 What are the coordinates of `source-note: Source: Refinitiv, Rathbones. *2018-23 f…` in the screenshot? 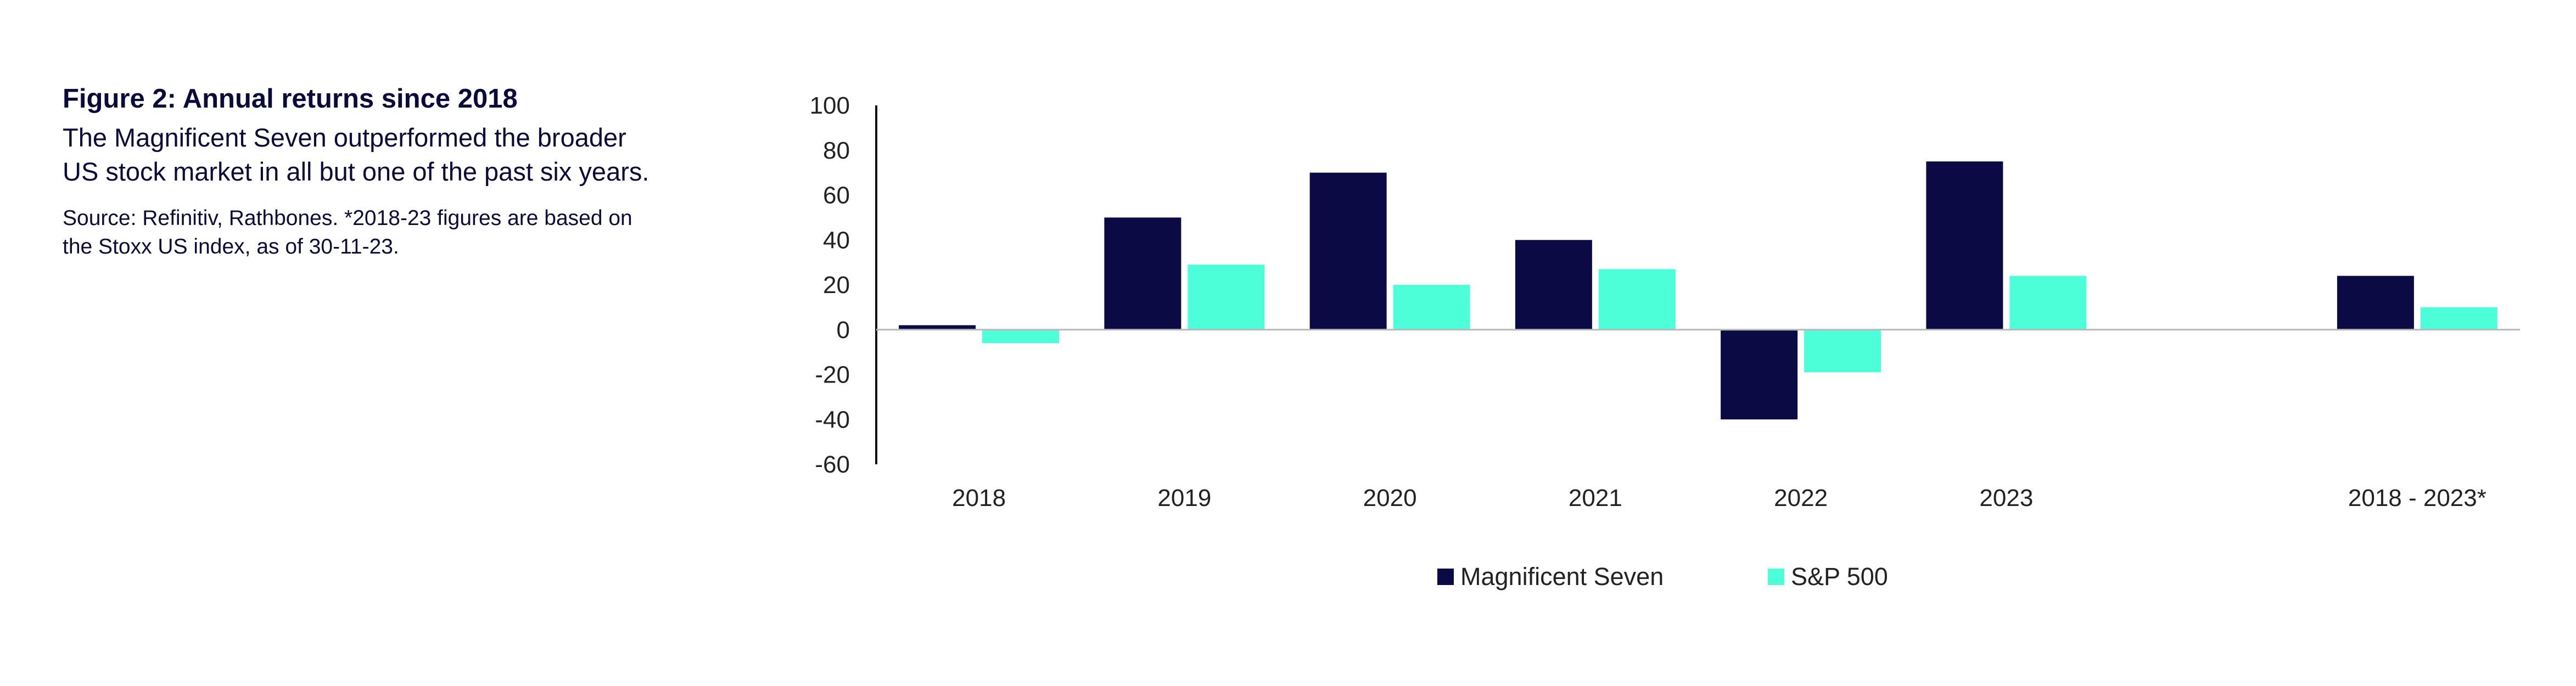 It's located at (347, 232).